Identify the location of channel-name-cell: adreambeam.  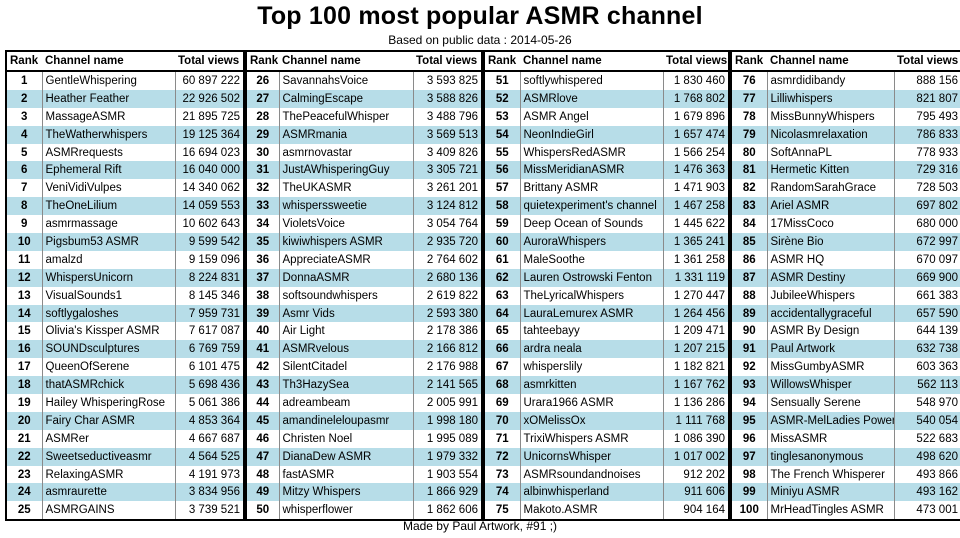
(346, 403).